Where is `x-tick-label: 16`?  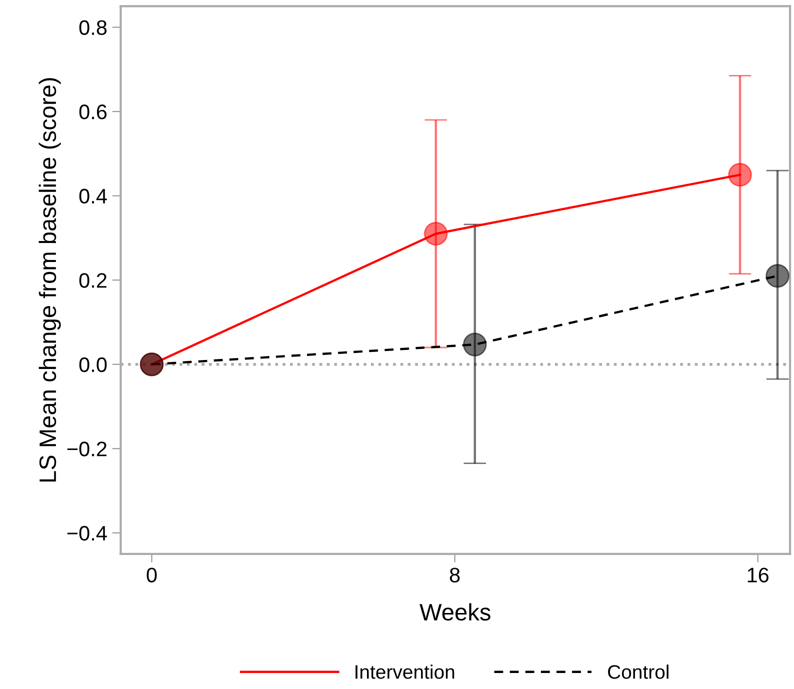 x-tick-label: 16 is located at coordinates (758, 575).